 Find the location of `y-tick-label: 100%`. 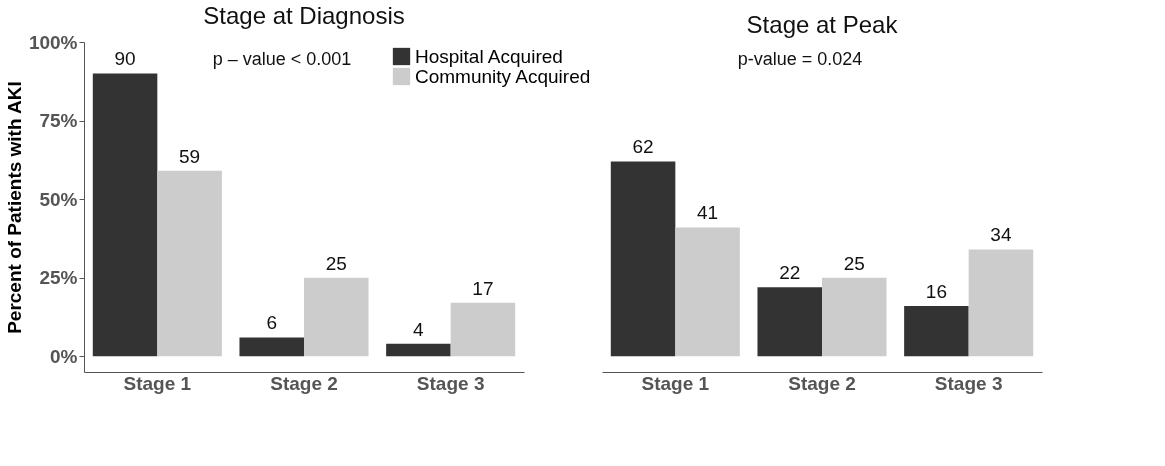

y-tick-label: 100% is located at coordinates (53, 42).